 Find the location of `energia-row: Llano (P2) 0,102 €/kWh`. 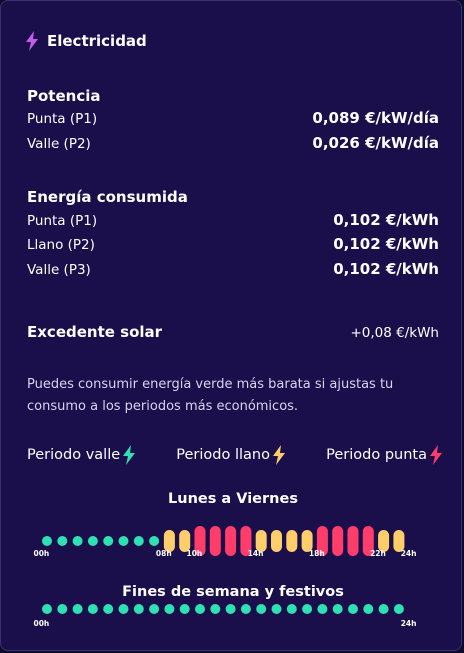

energia-row: Llano (P2) 0,102 €/kWh is located at coordinates (233, 244).